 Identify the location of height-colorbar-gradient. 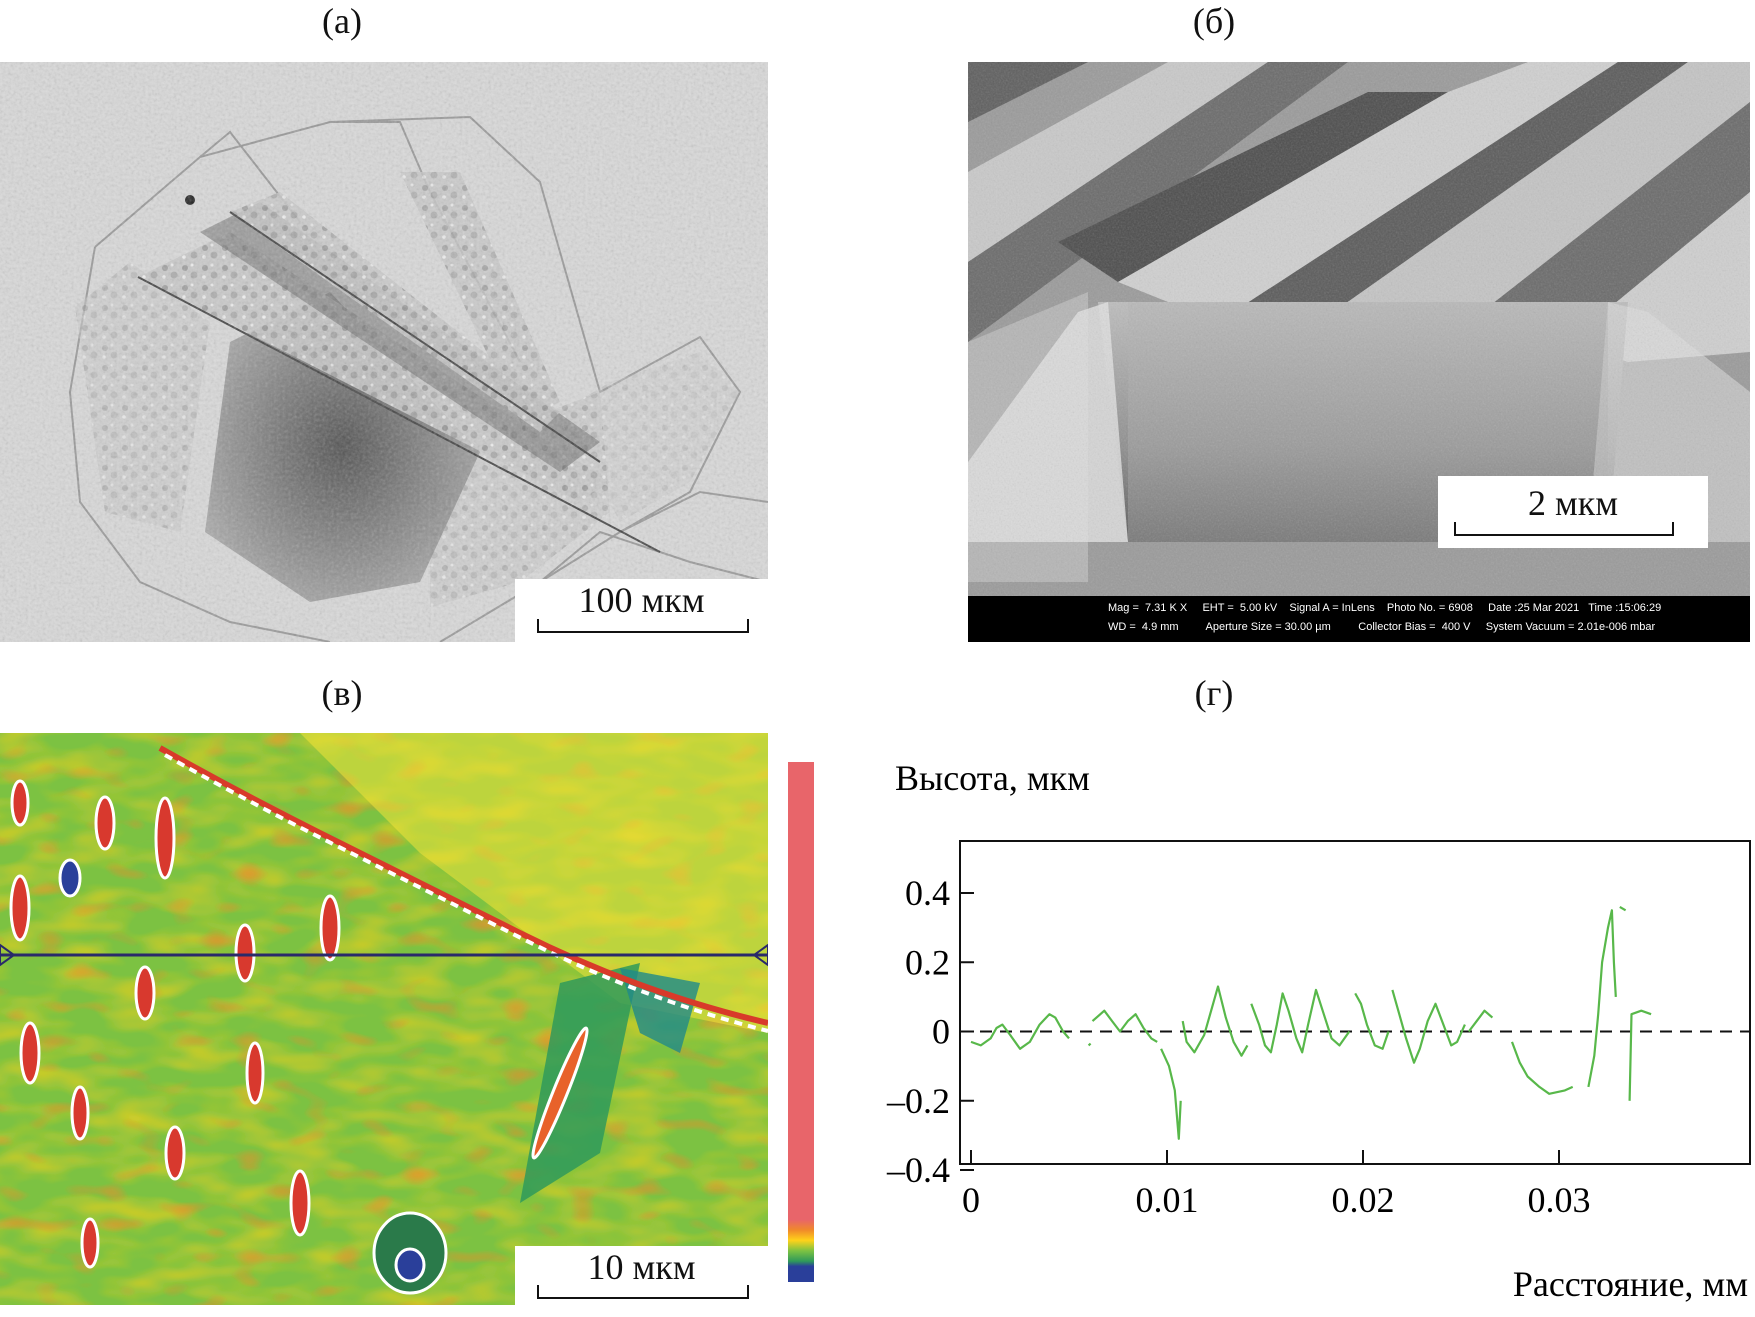
(801, 1022).